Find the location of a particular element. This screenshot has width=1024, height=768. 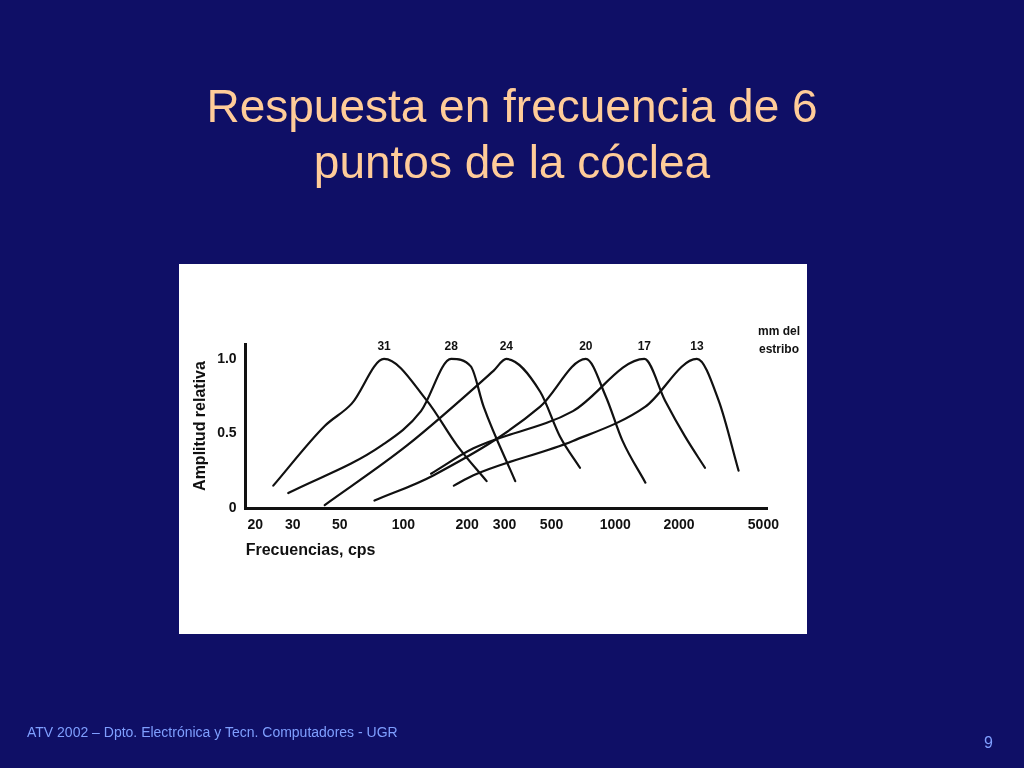

x-tick-label: 1000 is located at coordinates (615, 524).